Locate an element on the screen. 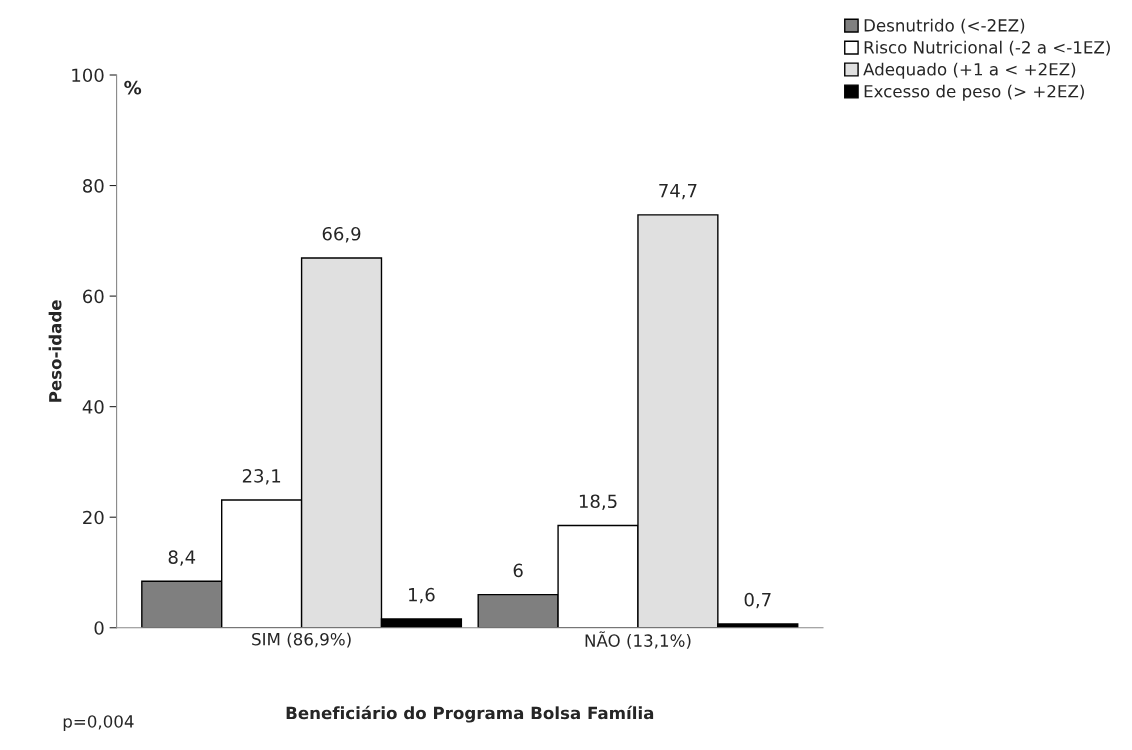 The width and height of the screenshot is (1132, 750). y-tick-label: 0 is located at coordinates (99, 628).